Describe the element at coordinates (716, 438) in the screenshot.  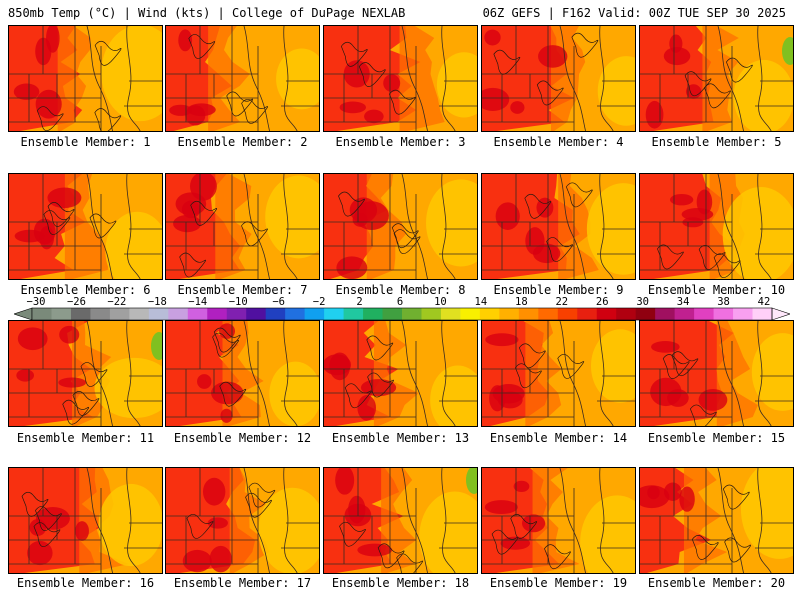
I see `member-caption: Ensemble Member: 15` at that location.